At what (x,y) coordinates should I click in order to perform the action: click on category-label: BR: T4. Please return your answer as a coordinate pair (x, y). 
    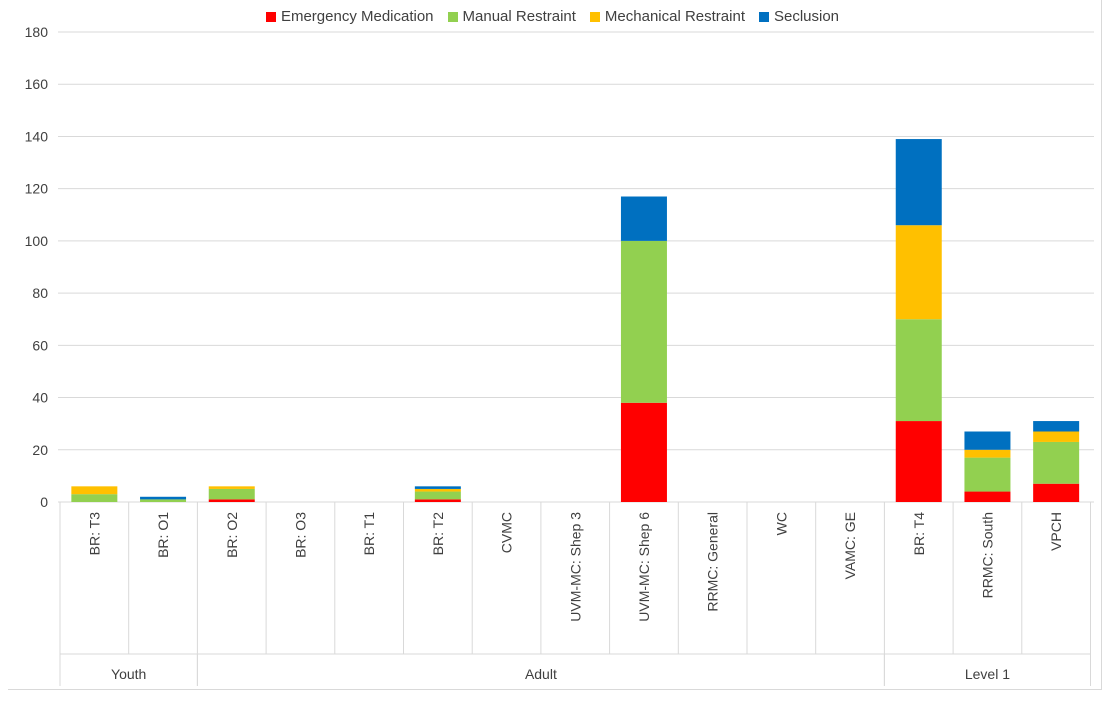
    Looking at the image, I should click on (919, 534).